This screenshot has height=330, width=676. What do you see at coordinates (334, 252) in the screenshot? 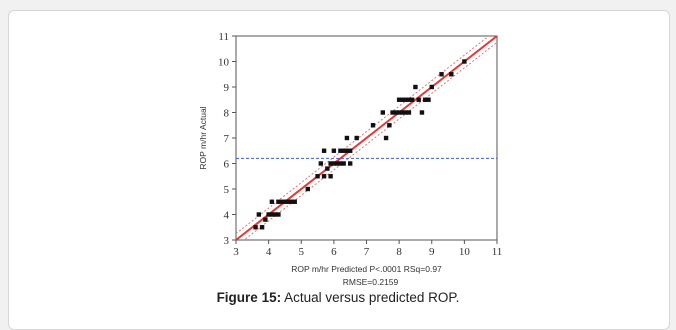
I see `x-tick-label: 6` at bounding box center [334, 252].